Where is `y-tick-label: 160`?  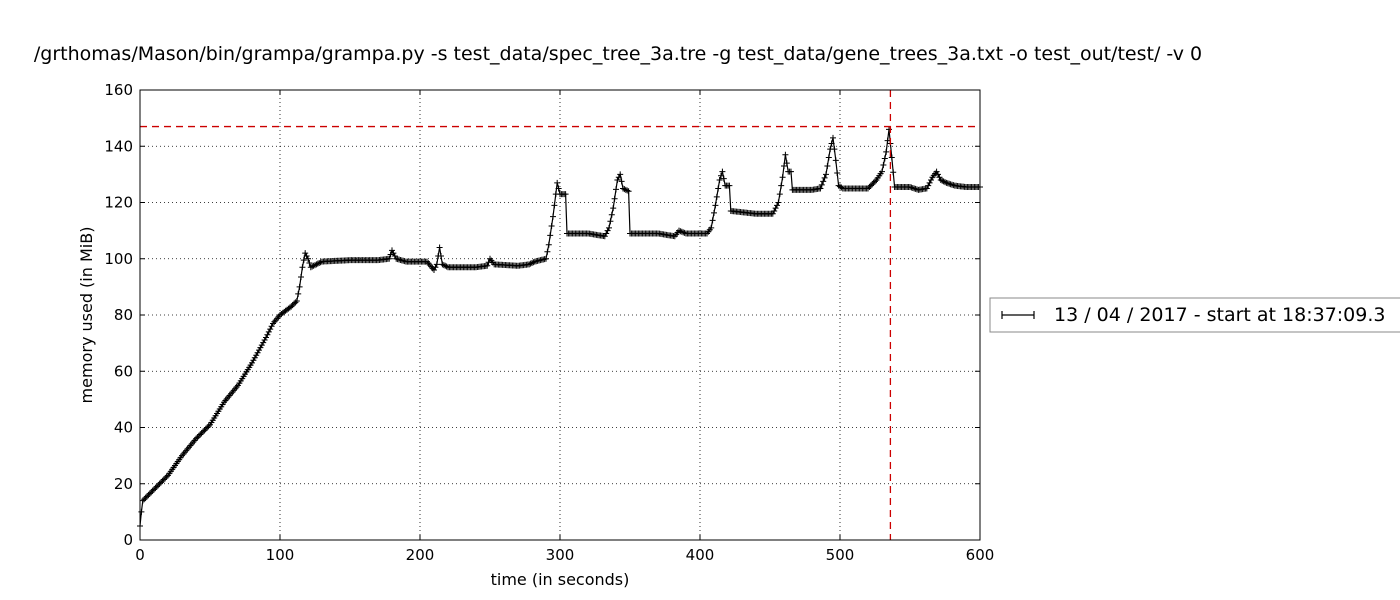 y-tick-label: 160 is located at coordinates (118, 90).